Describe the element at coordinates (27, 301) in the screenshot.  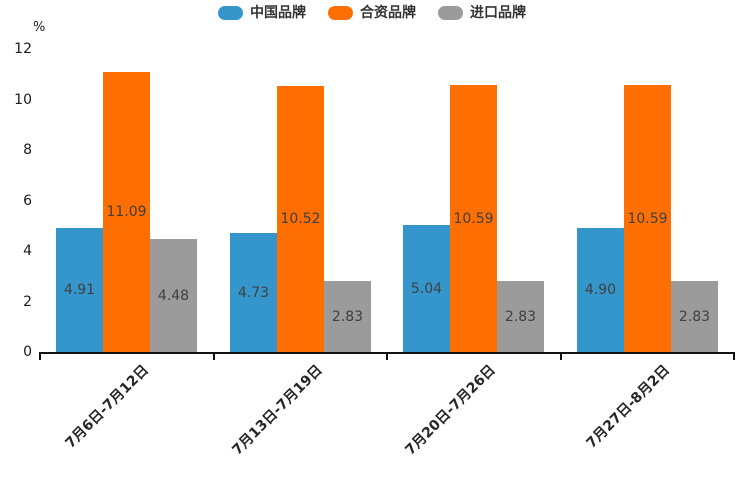
I see `y-axis-tick-label: 2` at that location.